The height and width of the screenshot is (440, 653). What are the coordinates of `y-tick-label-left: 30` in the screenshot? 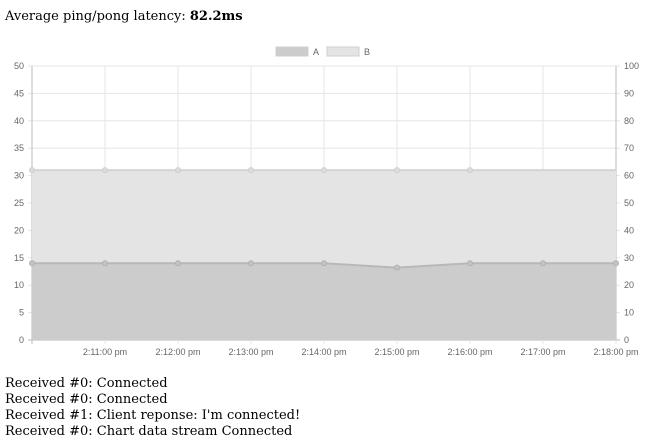 It's located at (19, 176).